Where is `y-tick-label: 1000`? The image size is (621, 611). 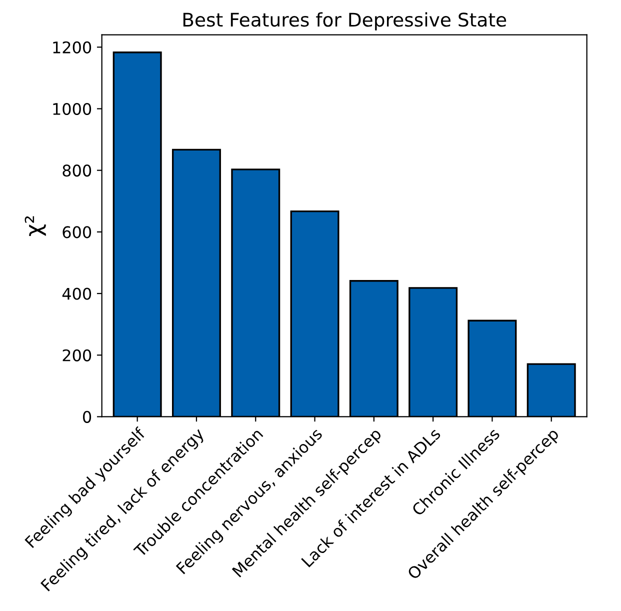
y-tick-label: 1000 is located at coordinates (72, 109).